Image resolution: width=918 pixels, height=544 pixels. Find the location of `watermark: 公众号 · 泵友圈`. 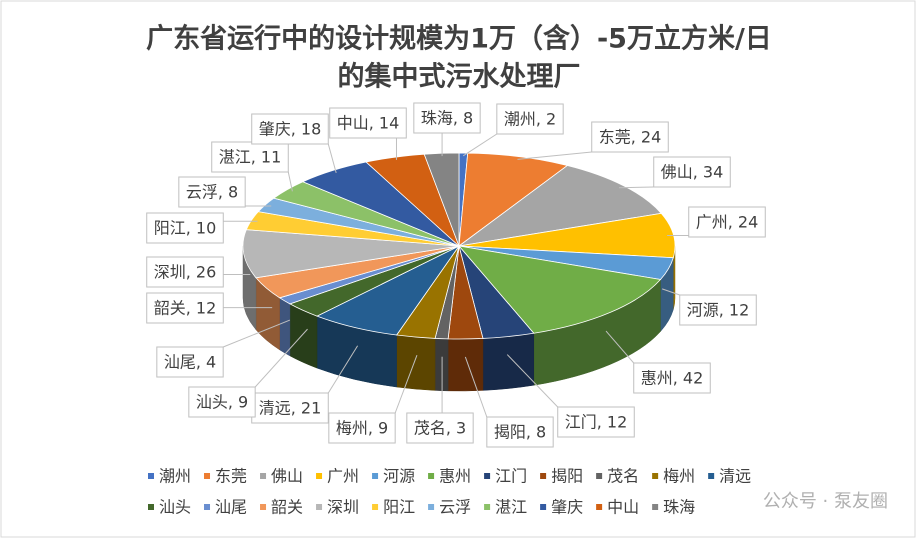

watermark: 公众号 · 泵友圈 is located at coordinates (825, 501).